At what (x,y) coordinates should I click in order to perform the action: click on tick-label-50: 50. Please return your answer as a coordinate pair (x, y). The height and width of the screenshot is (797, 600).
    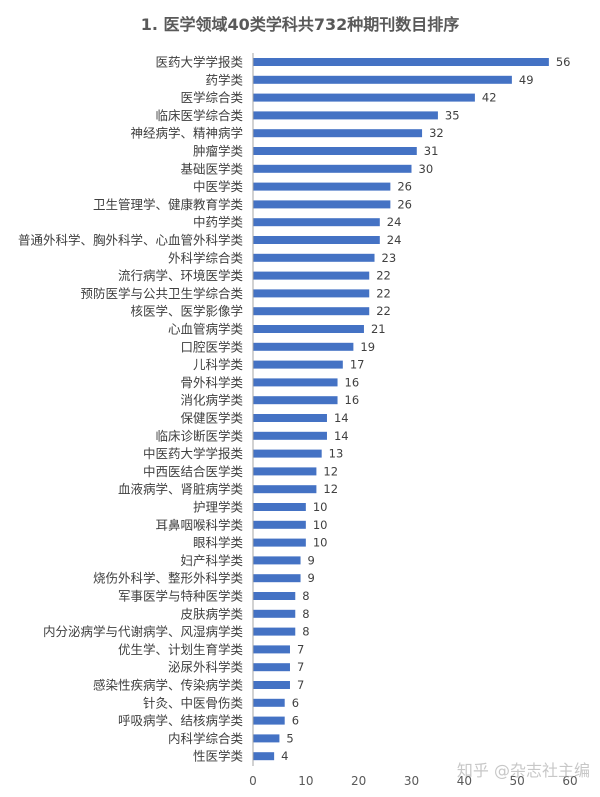
    Looking at the image, I should click on (517, 781).